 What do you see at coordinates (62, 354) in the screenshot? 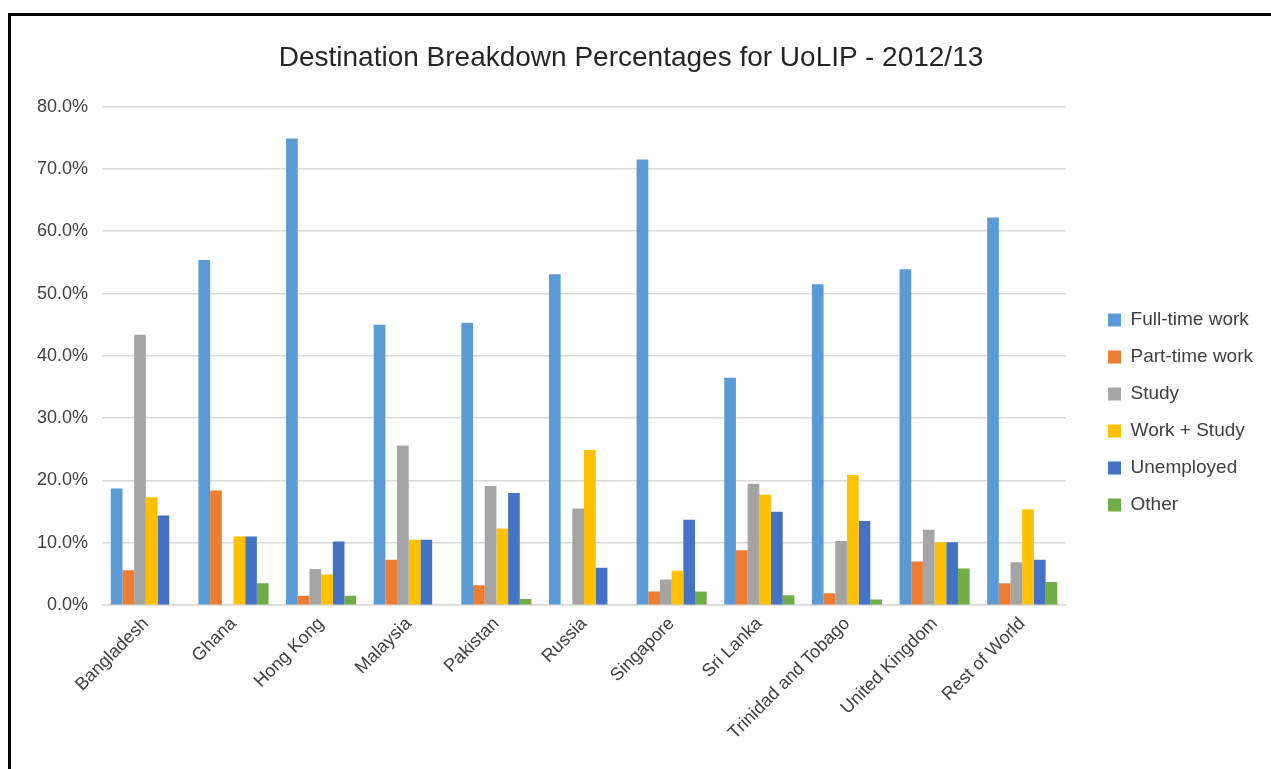
I see `y-tick-label: 40.0%` at bounding box center [62, 354].